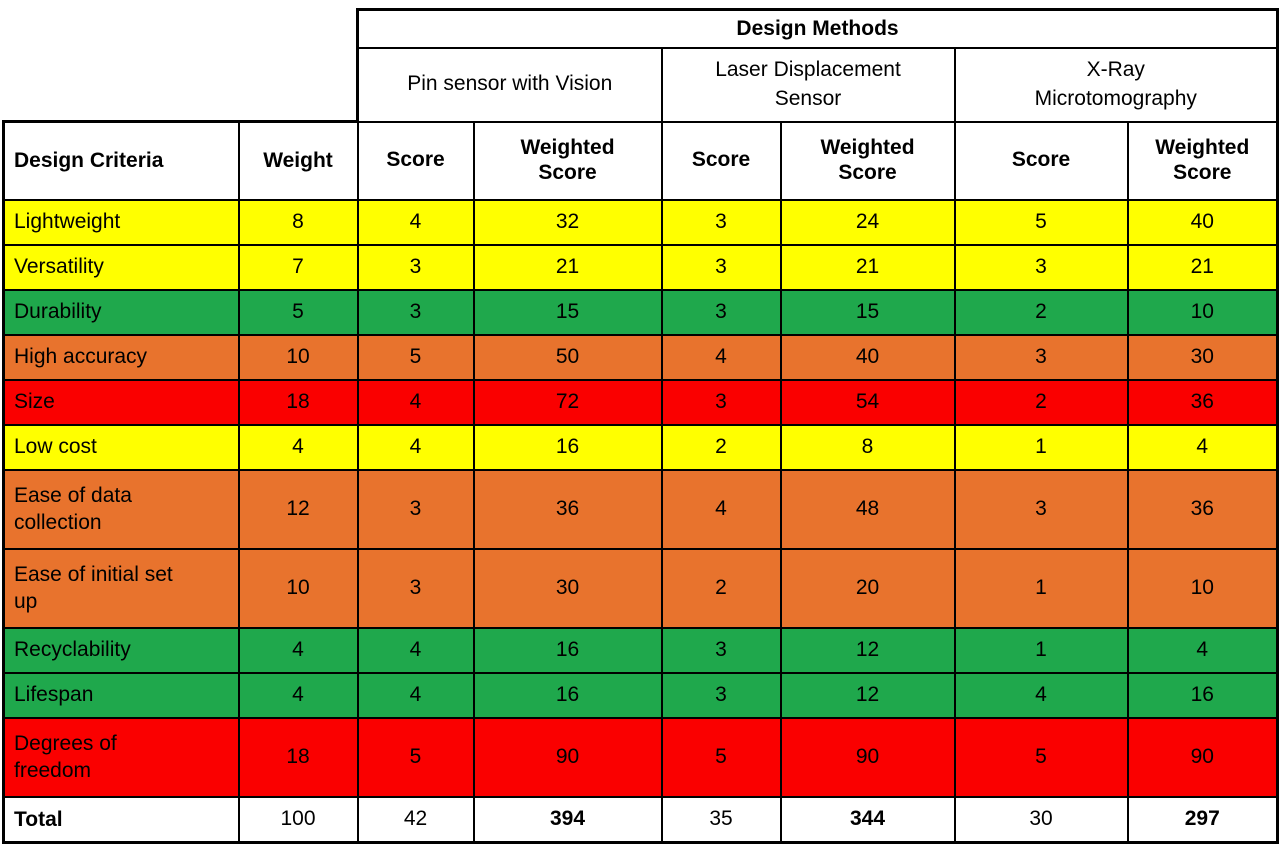  What do you see at coordinates (867, 312) in the screenshot?
I see `weighted-score-cell: 15` at bounding box center [867, 312].